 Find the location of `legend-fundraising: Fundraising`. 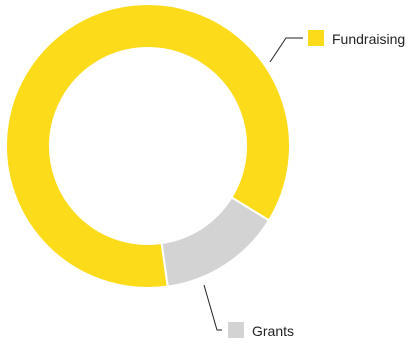

legend-fundraising: Fundraising is located at coordinates (337, 46).